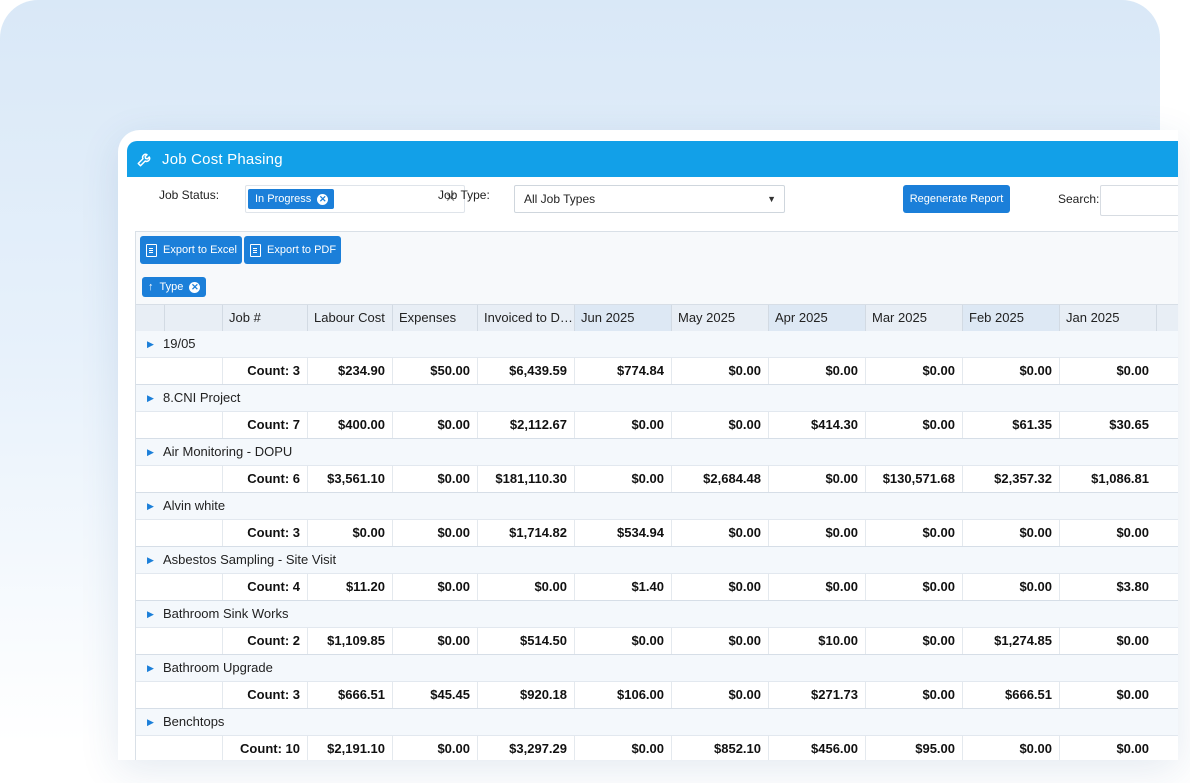 The width and height of the screenshot is (1190, 783). I want to click on export-pdf-button: Export to PDF, so click(293, 250).